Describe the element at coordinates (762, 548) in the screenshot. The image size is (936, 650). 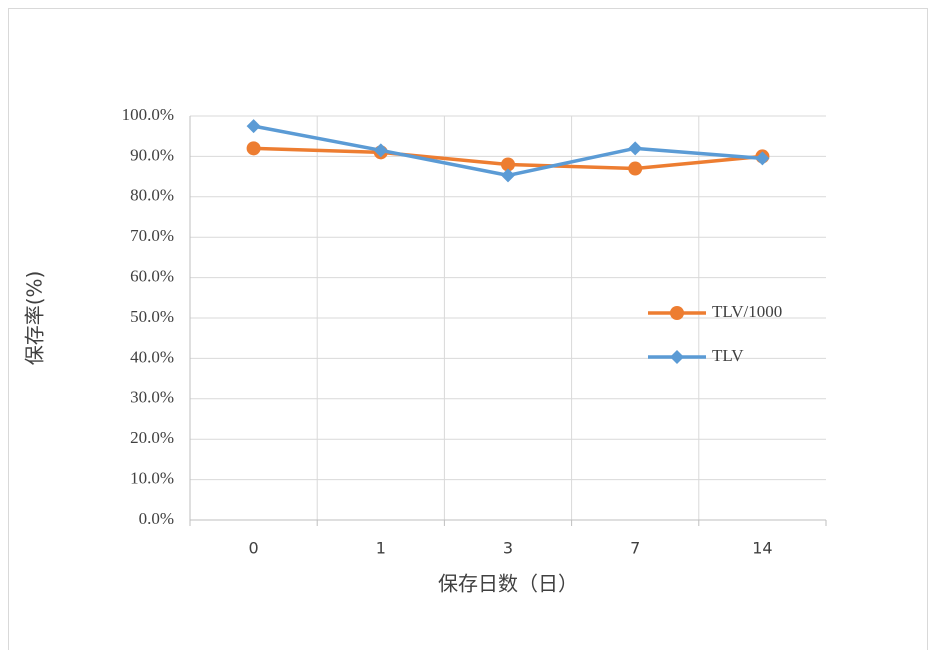
I see `x-tick-label: 14` at that location.